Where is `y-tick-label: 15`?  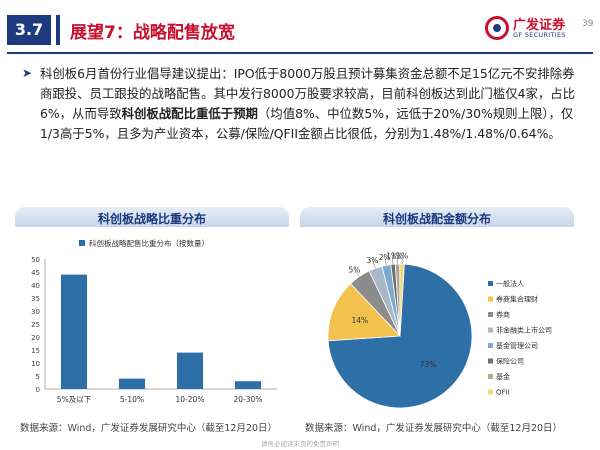
y-tick-label: 15 is located at coordinates (35, 351).